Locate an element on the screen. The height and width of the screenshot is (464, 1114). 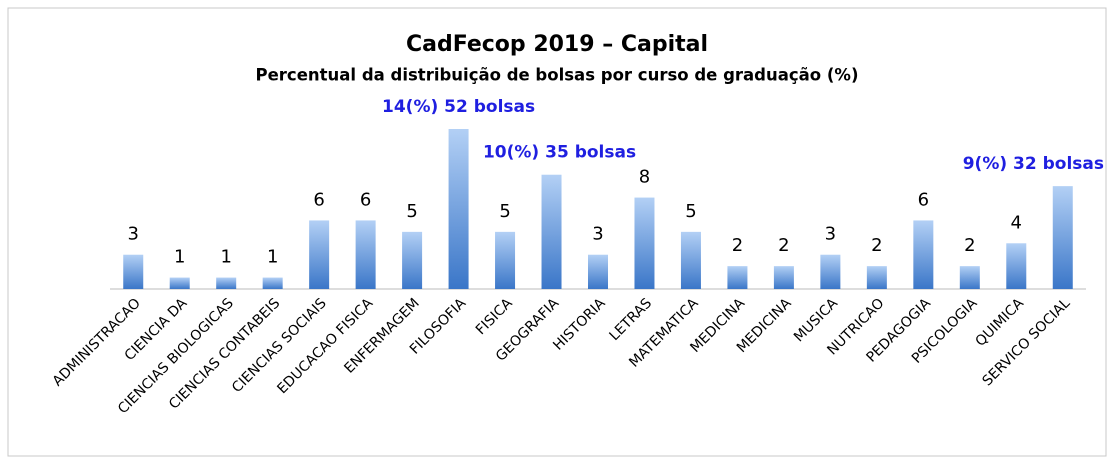
chart-title: CadFecop 2019 – Capital is located at coordinates (557, 44).